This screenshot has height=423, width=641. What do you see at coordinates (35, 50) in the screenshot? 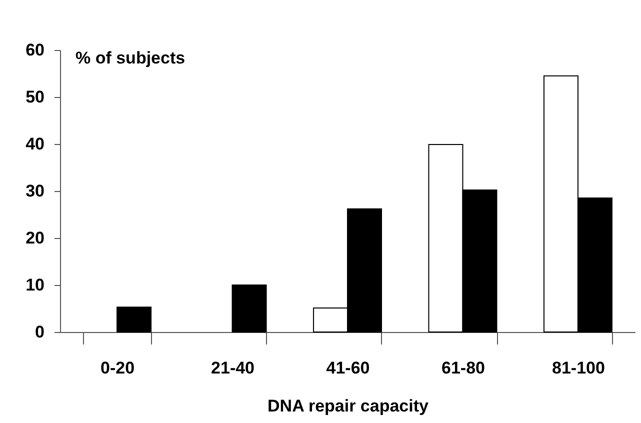
I see `y-tick-label: 60` at bounding box center [35, 50].